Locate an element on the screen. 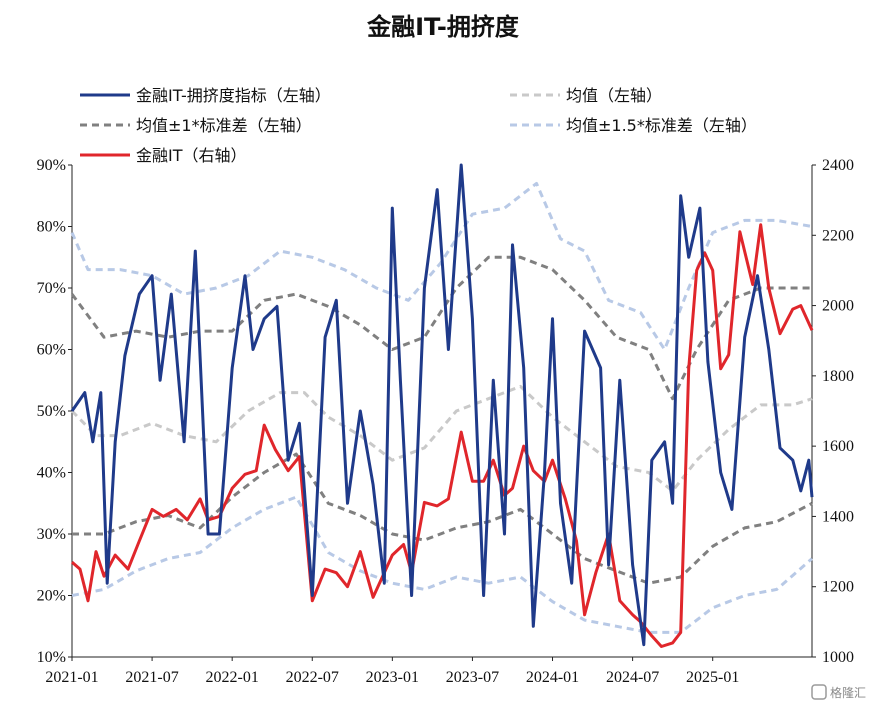 The image size is (887, 710). y-left-tick-label: 40% is located at coordinates (51, 473).